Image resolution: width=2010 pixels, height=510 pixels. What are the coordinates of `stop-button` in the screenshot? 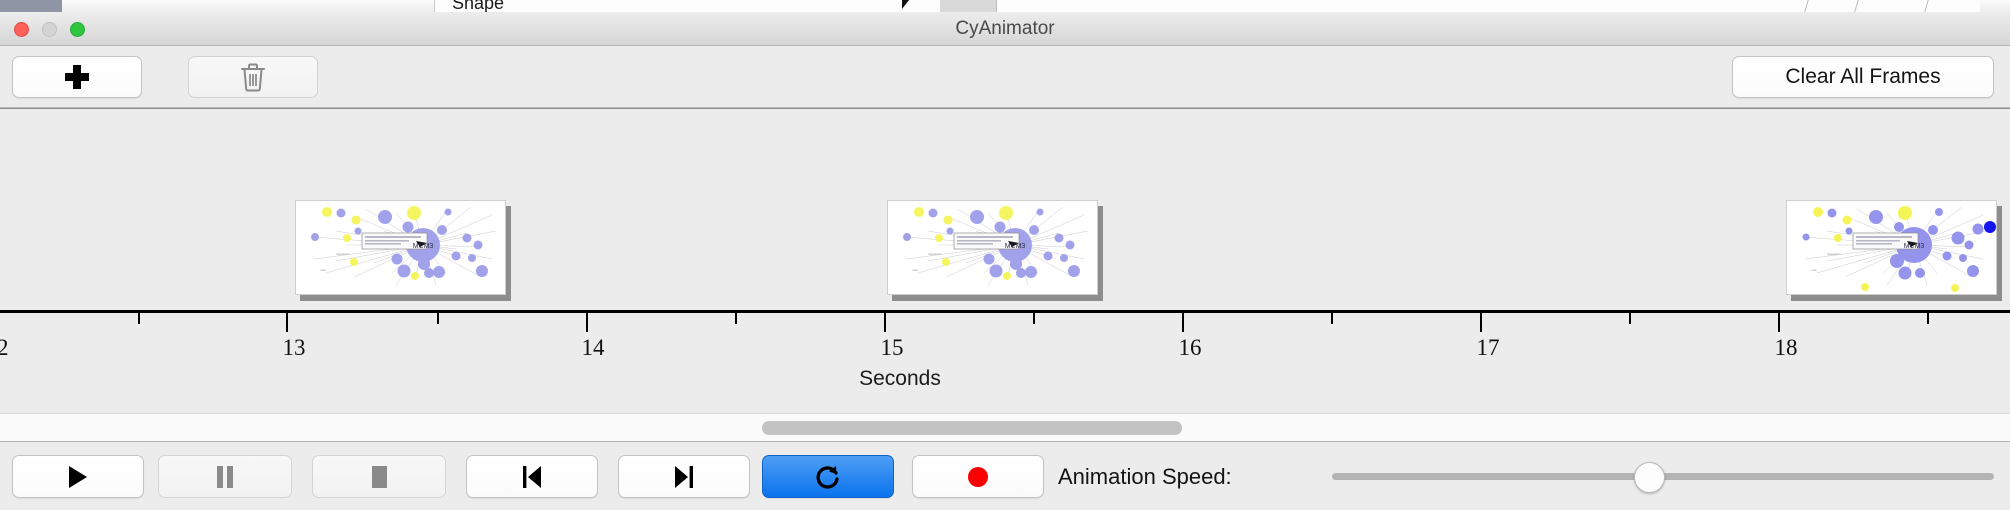 It's located at (379, 476).